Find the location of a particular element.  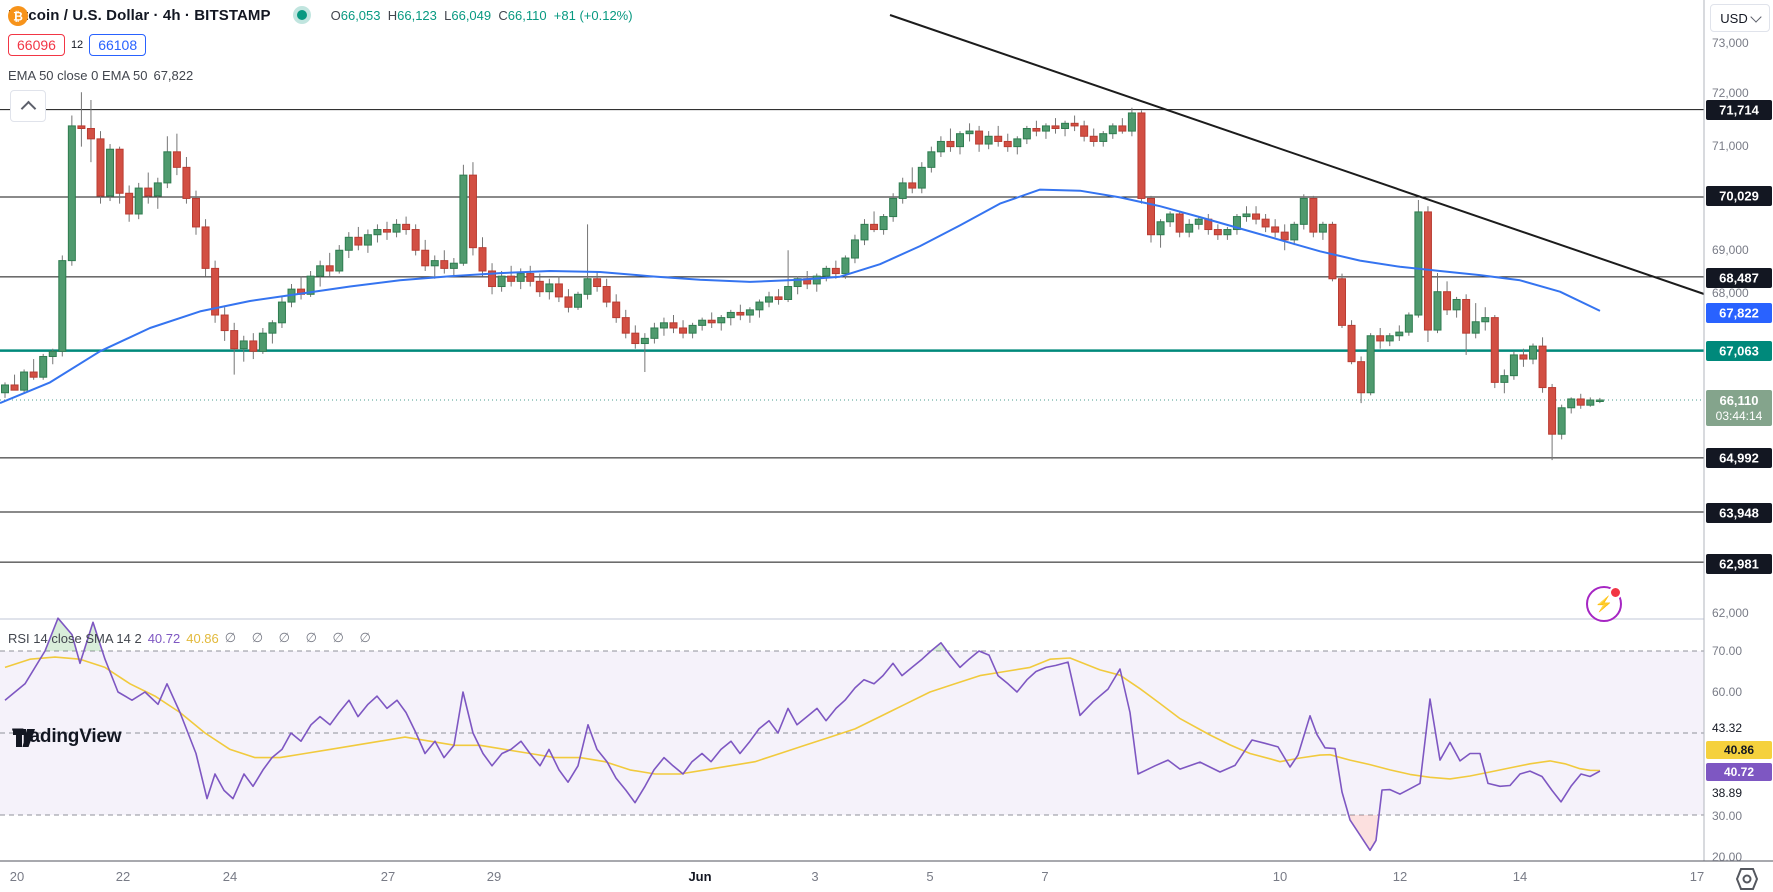

rsi-empty-values: ∅ ∅ ∅ ∅ ∅ ∅ is located at coordinates (300, 637).